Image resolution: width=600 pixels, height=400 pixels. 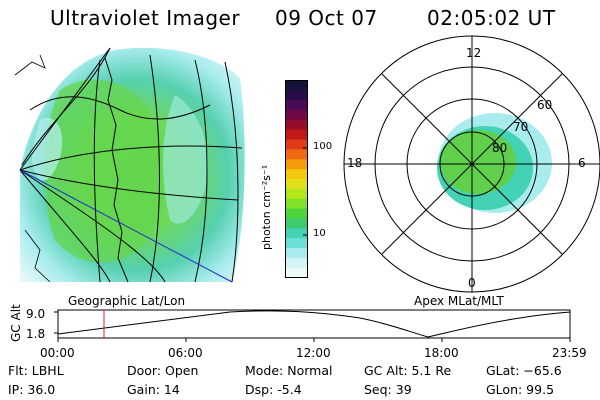 I want to click on lat-label-60: 60, so click(x=545, y=105).